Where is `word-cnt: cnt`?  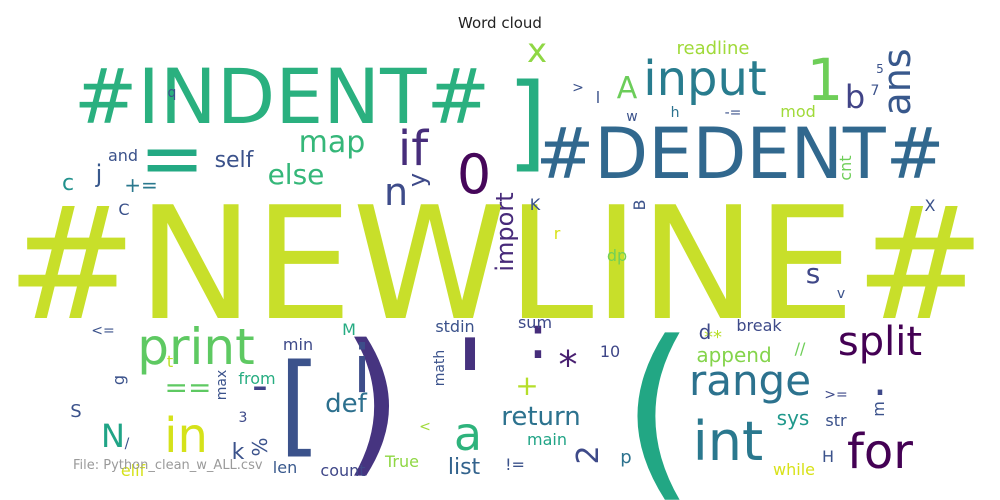
word-cnt: cnt is located at coordinates (845, 167).